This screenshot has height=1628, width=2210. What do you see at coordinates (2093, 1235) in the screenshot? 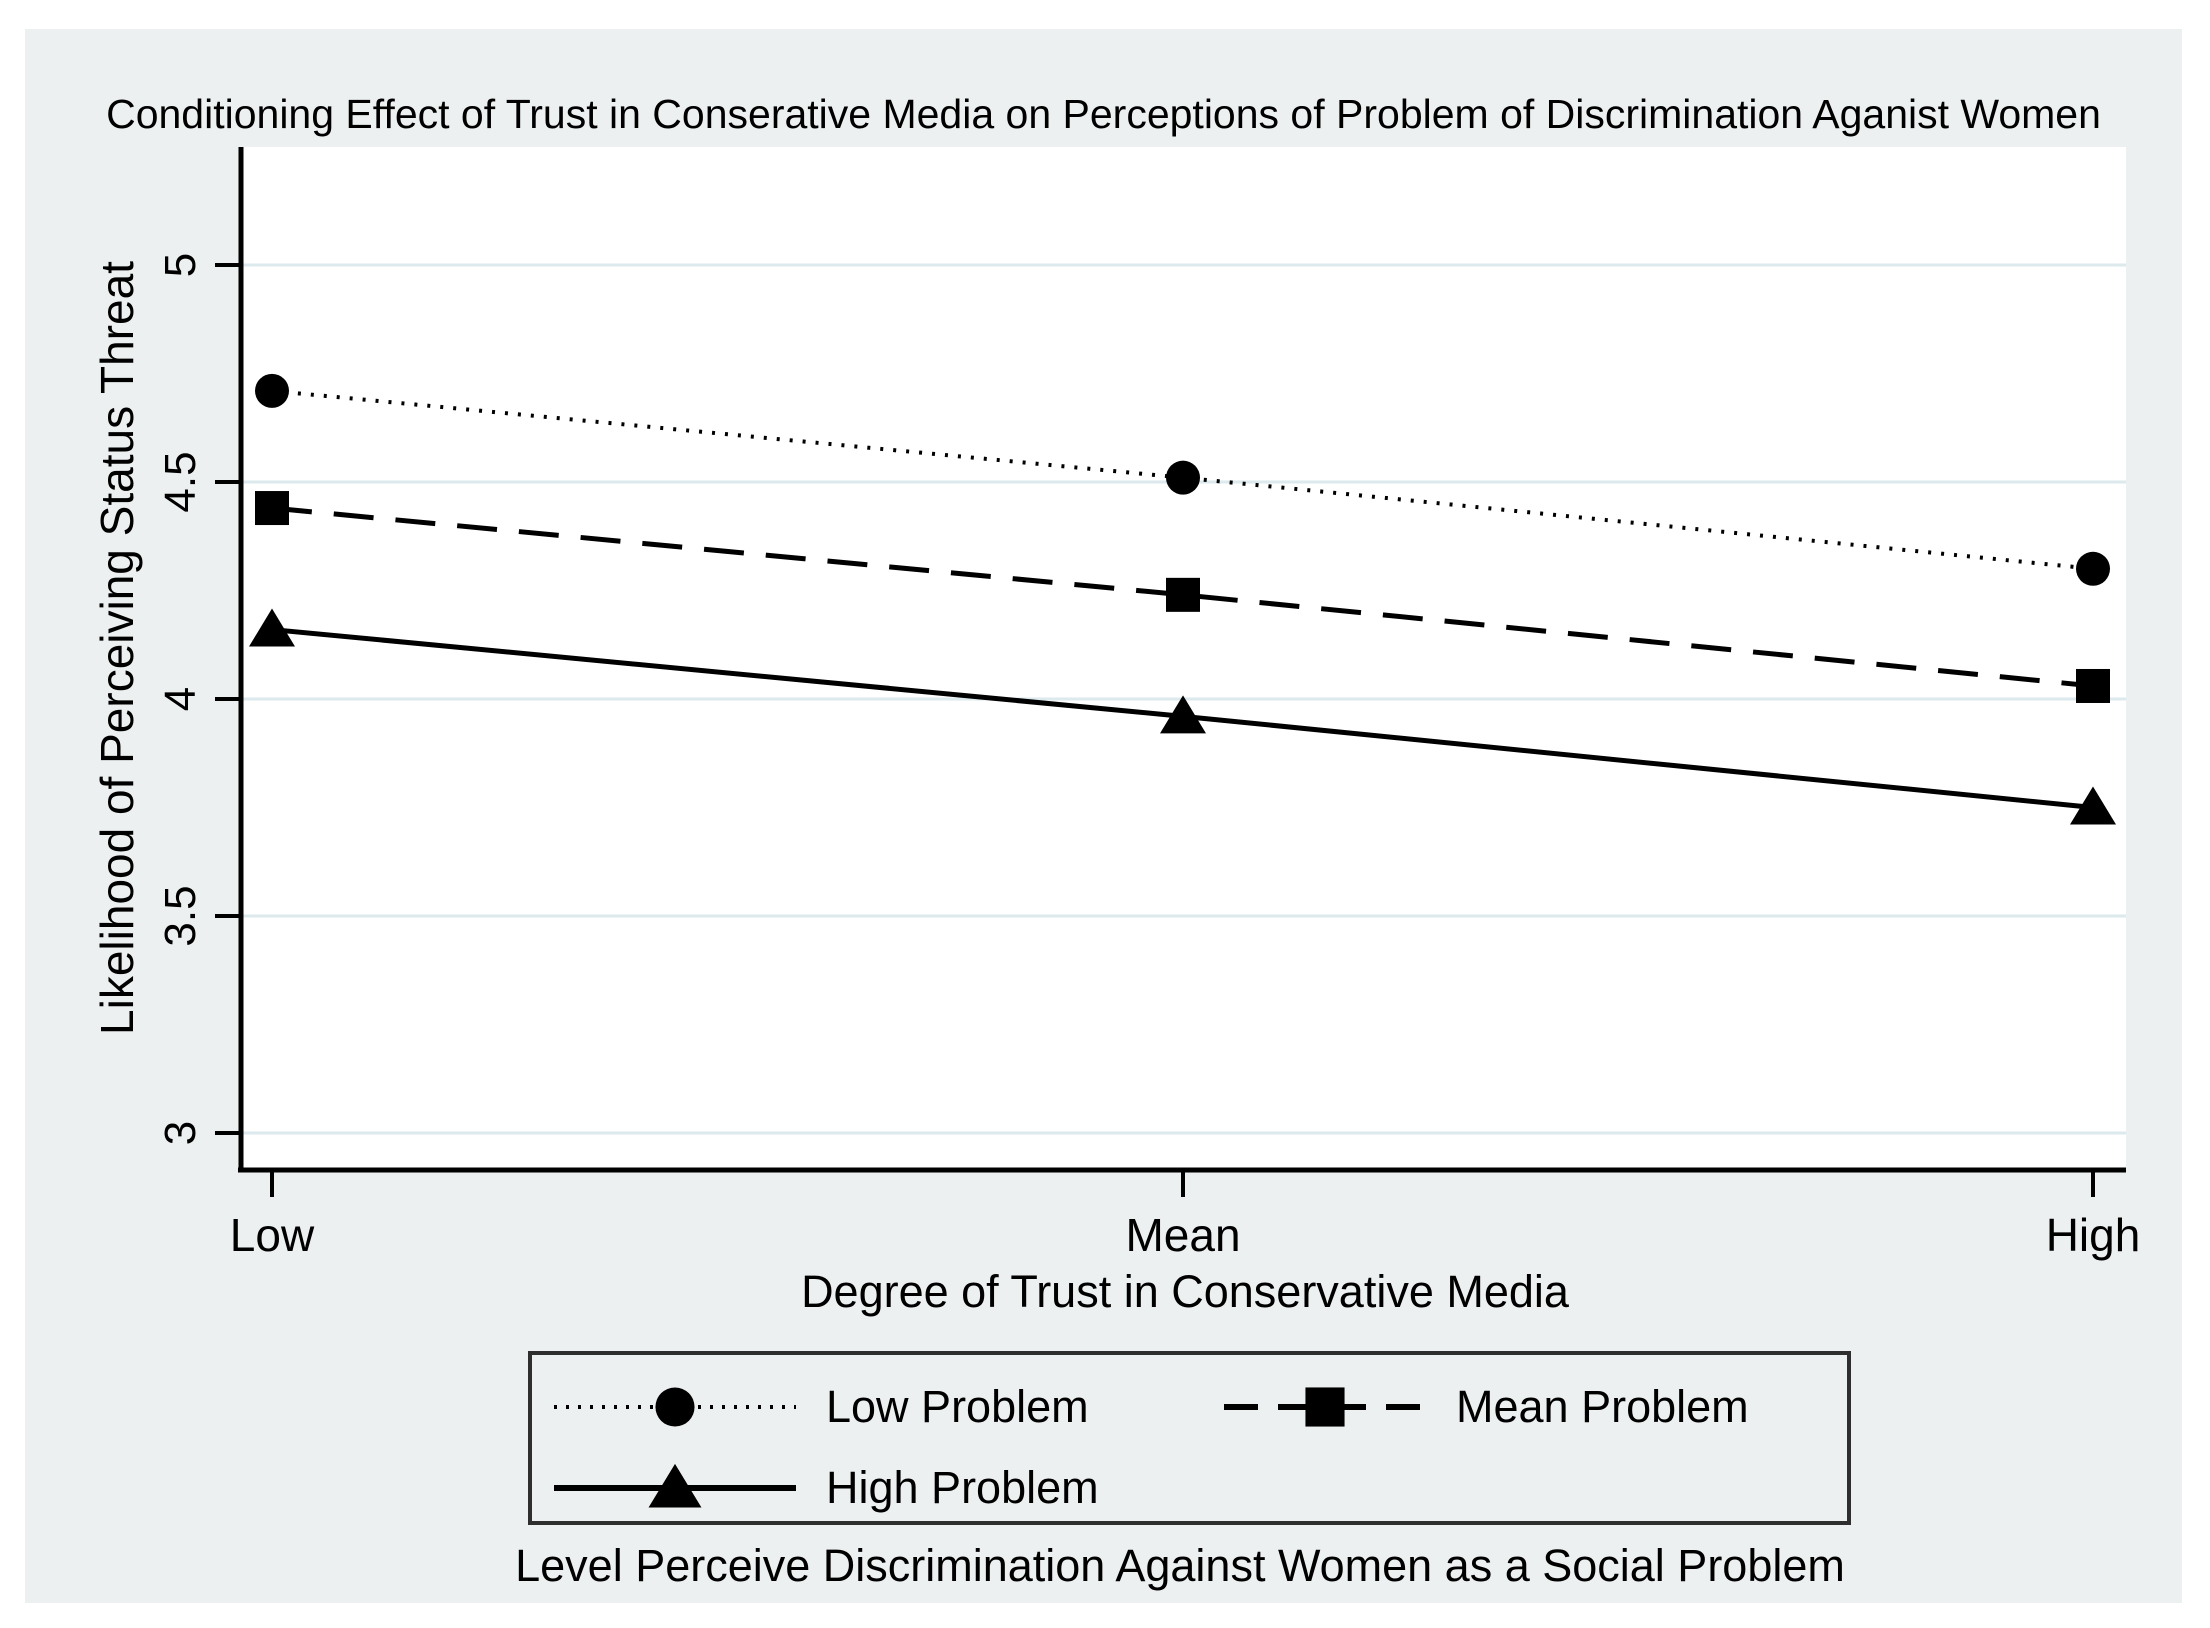
I see `x-tick-label: High` at bounding box center [2093, 1235].